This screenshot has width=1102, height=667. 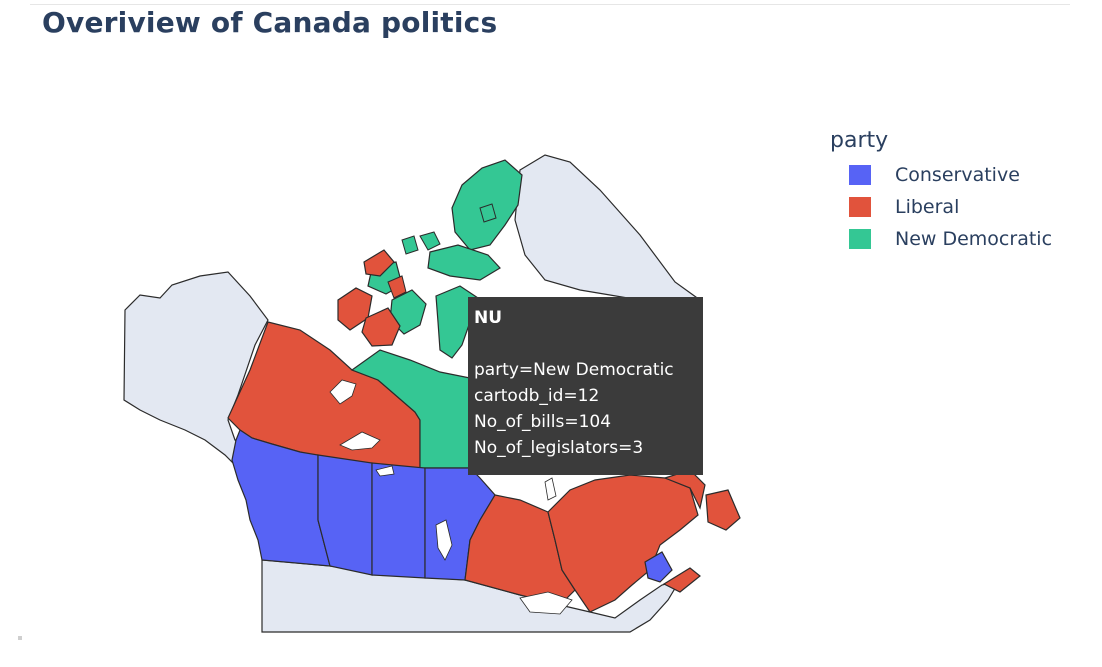 I want to click on tooltip-line-party: party=New Democratic, so click(x=574, y=370).